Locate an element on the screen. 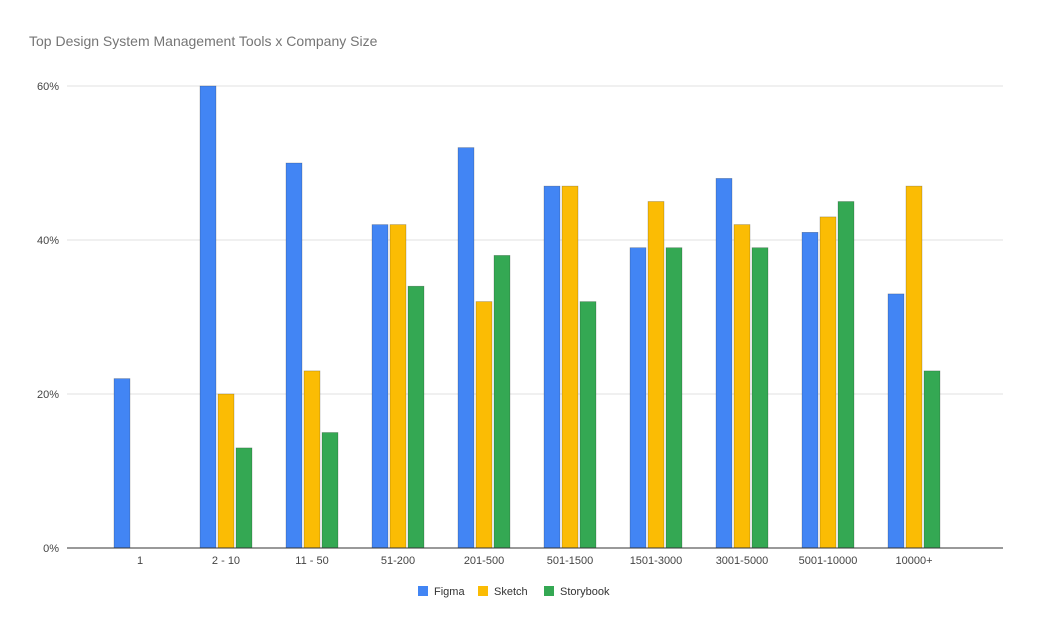 The width and height of the screenshot is (1064, 627). x-tick-label: 2 - 10 is located at coordinates (226, 561).